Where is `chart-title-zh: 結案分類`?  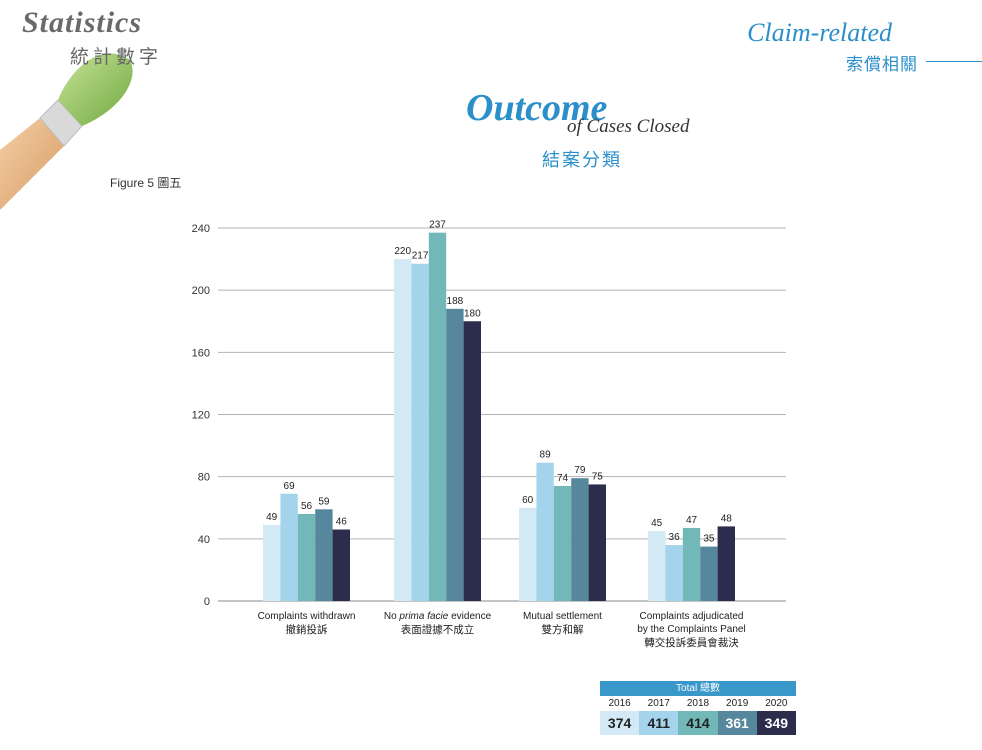
chart-title-zh: 結案分類 is located at coordinates (582, 160).